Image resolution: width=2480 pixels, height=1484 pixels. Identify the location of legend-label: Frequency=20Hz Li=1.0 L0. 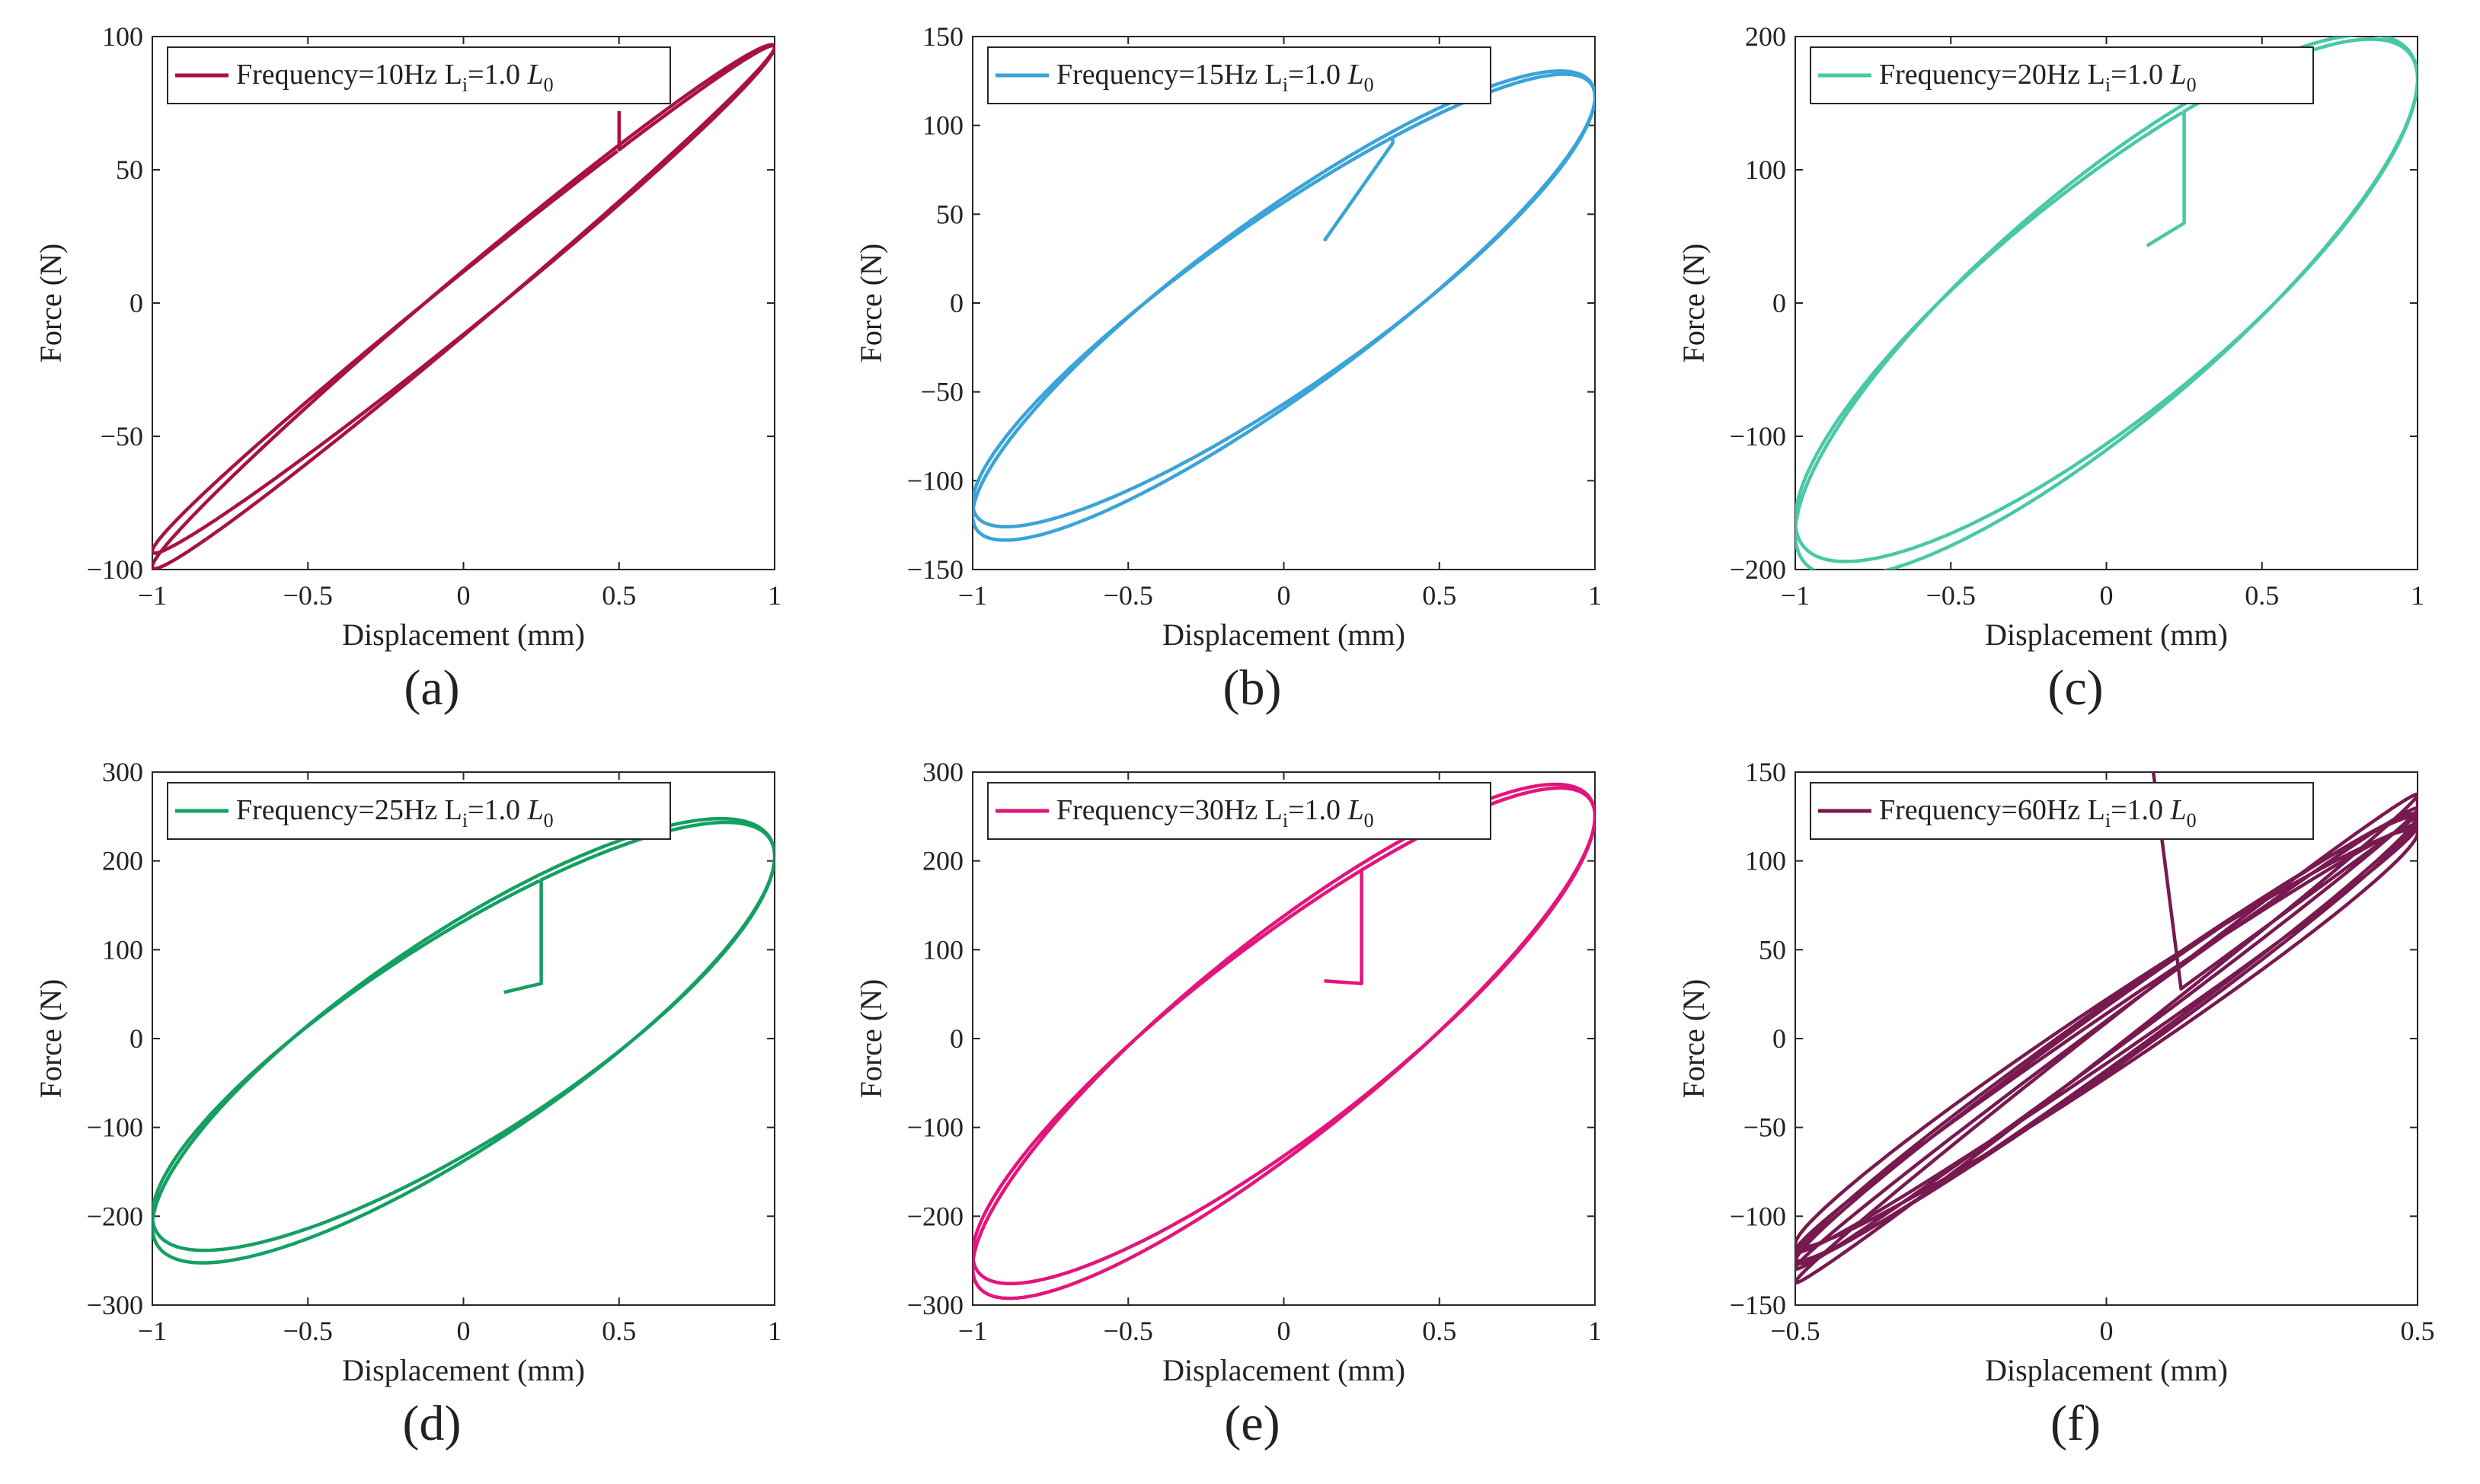
(2038, 77).